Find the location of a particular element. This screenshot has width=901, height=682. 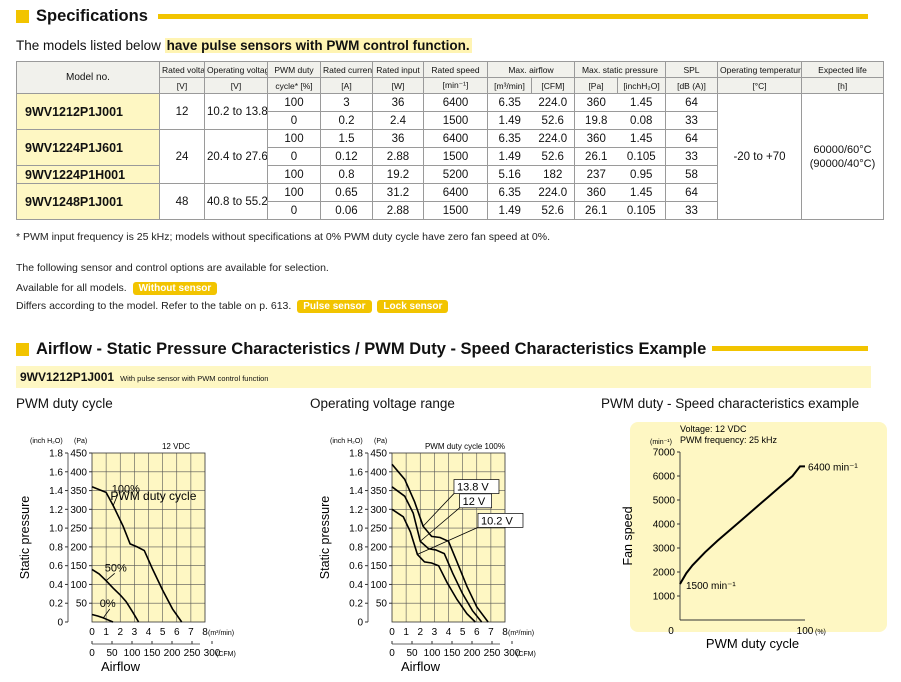

chart1-title: PWM duty cycle is located at coordinates (64, 403).